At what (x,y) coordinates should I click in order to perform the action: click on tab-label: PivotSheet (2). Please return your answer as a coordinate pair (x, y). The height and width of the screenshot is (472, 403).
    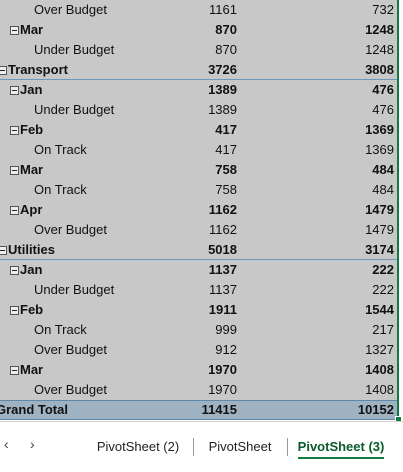
    Looking at the image, I should click on (138, 446).